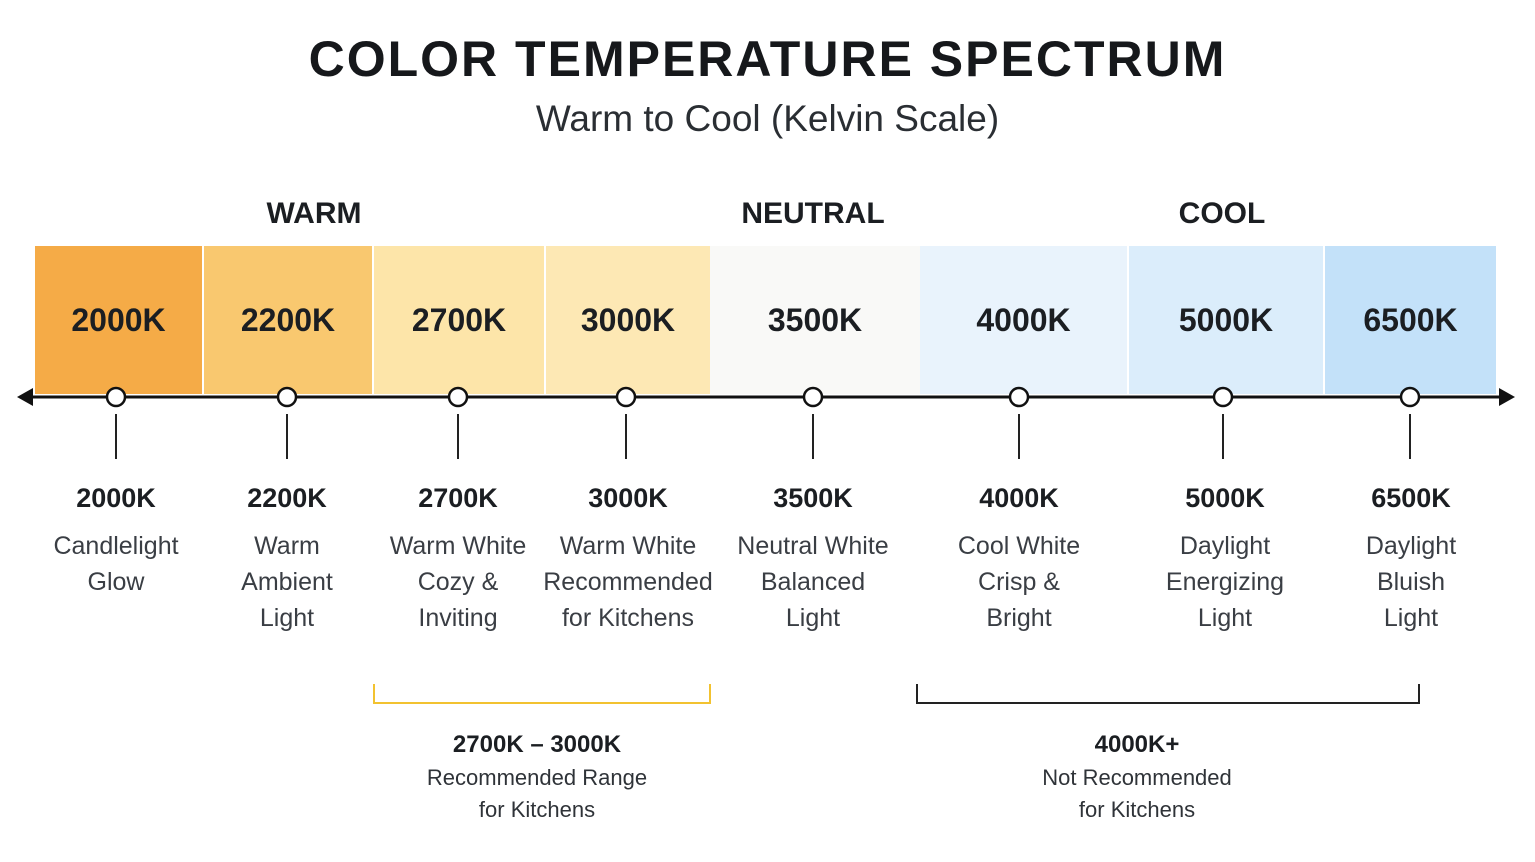 The height and width of the screenshot is (862, 1535). I want to click on range-title: 2700K – 3000K, so click(537, 744).